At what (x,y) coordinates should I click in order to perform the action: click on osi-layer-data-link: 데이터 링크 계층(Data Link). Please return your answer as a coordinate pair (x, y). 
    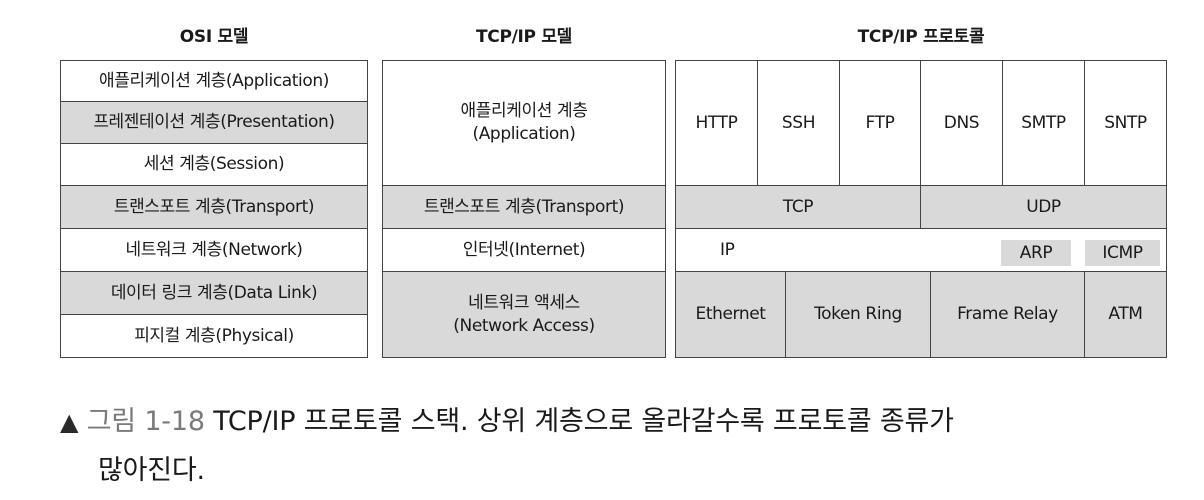
    Looking at the image, I should click on (214, 293).